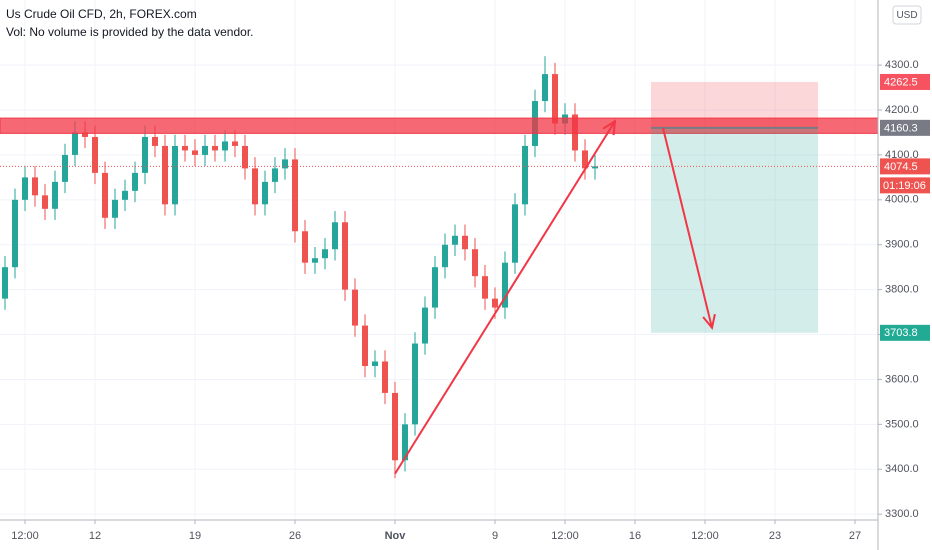  I want to click on entry-label: 4160.3, so click(901, 128).